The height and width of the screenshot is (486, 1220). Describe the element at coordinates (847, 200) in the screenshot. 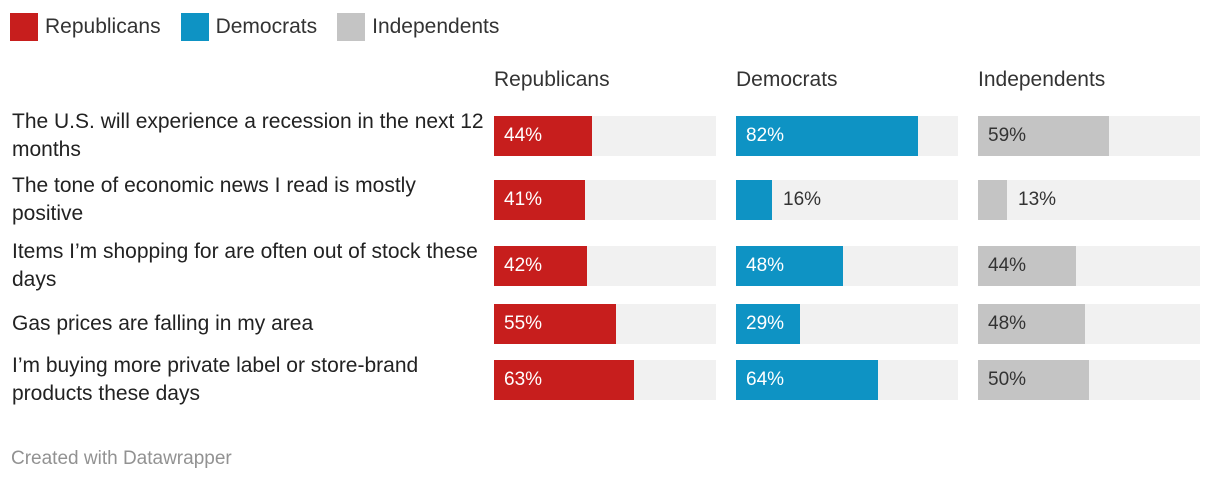

I see `bar-track-democrats: 16%` at that location.